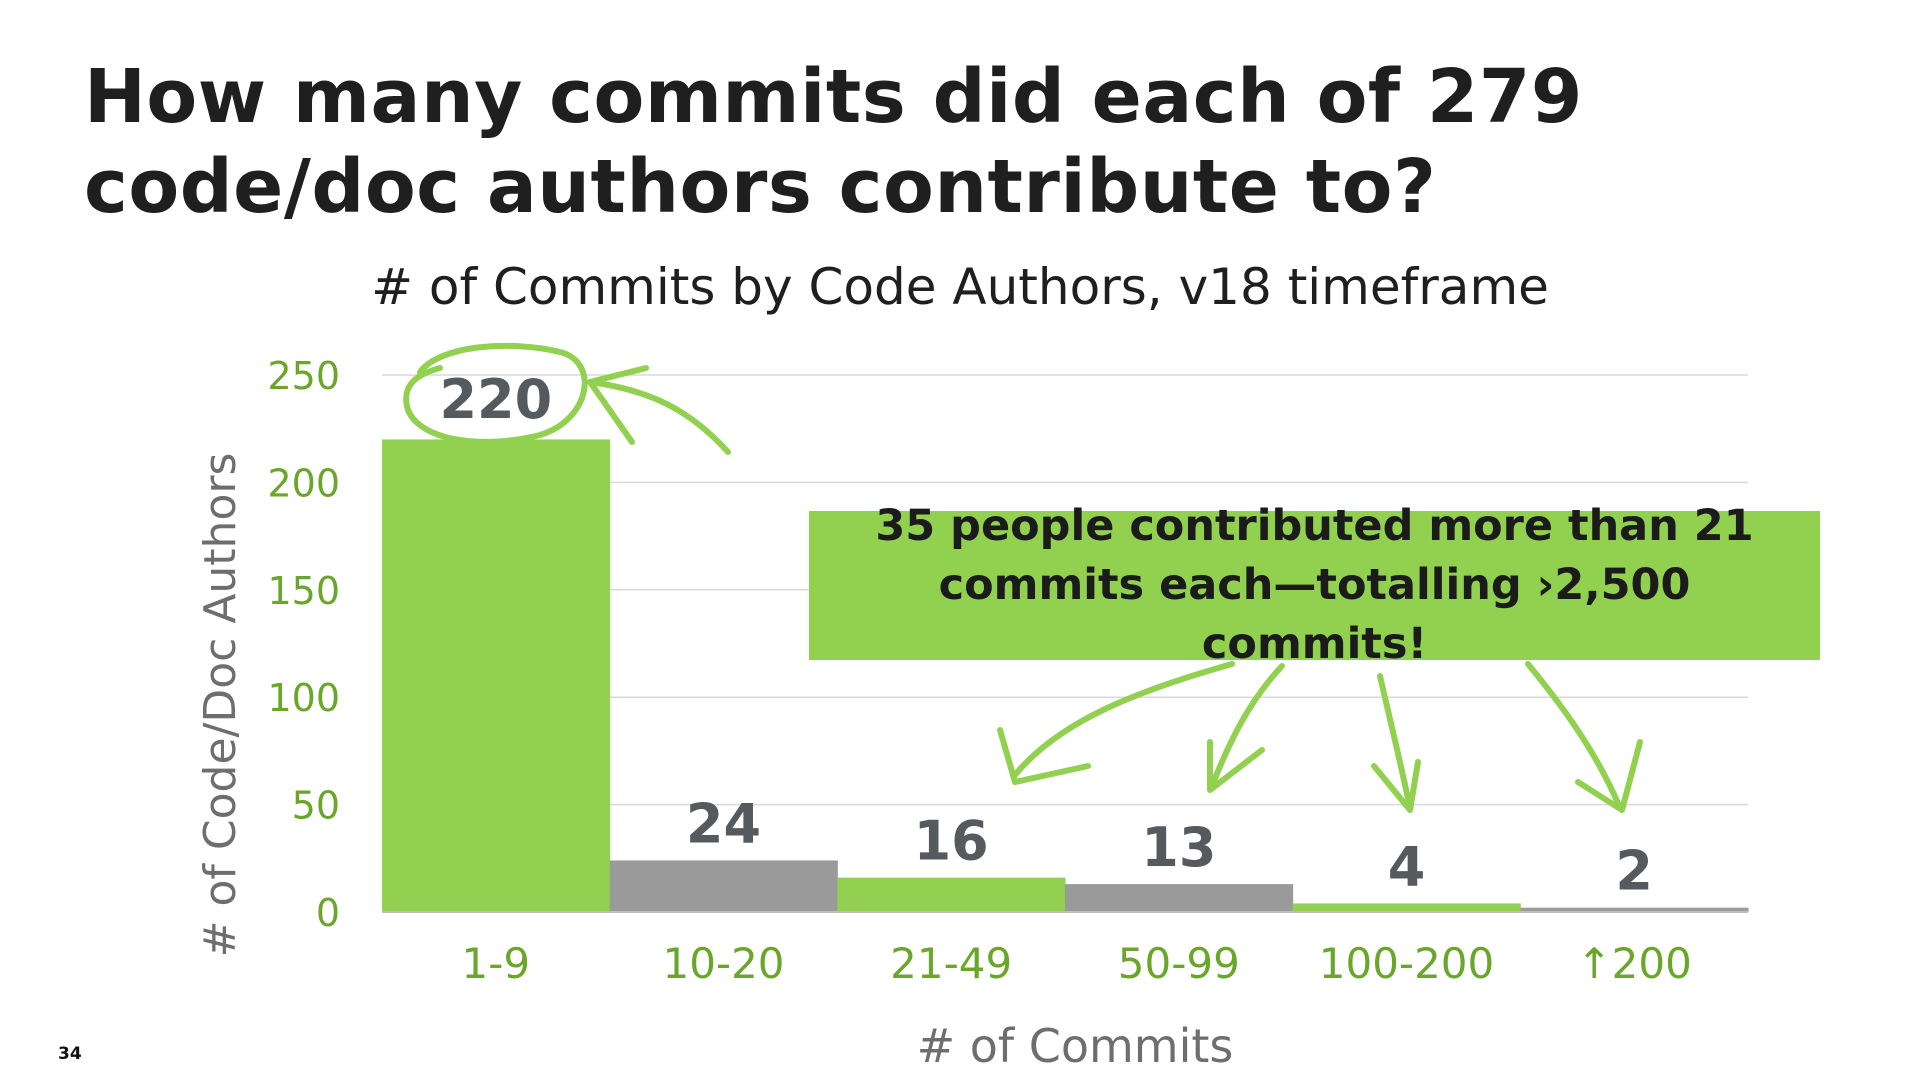 Image resolution: width=1920 pixels, height=1080 pixels. What do you see at coordinates (303, 591) in the screenshot?
I see `y-tick-label: 150` at bounding box center [303, 591].